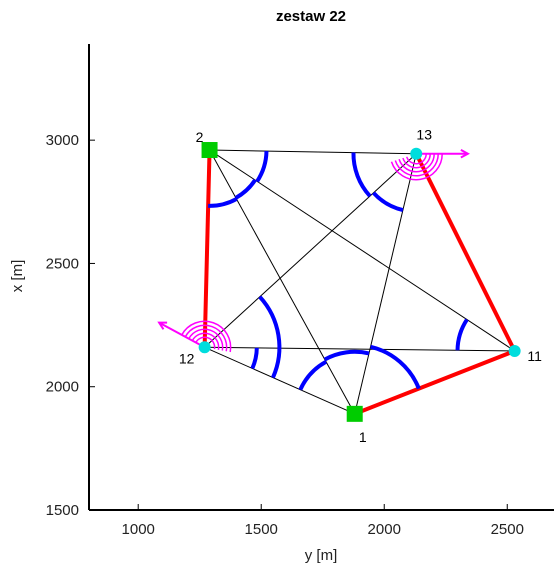 The height and width of the screenshot is (568, 554). What do you see at coordinates (424, 135) in the screenshot?
I see `point-label-13: 13` at bounding box center [424, 135].